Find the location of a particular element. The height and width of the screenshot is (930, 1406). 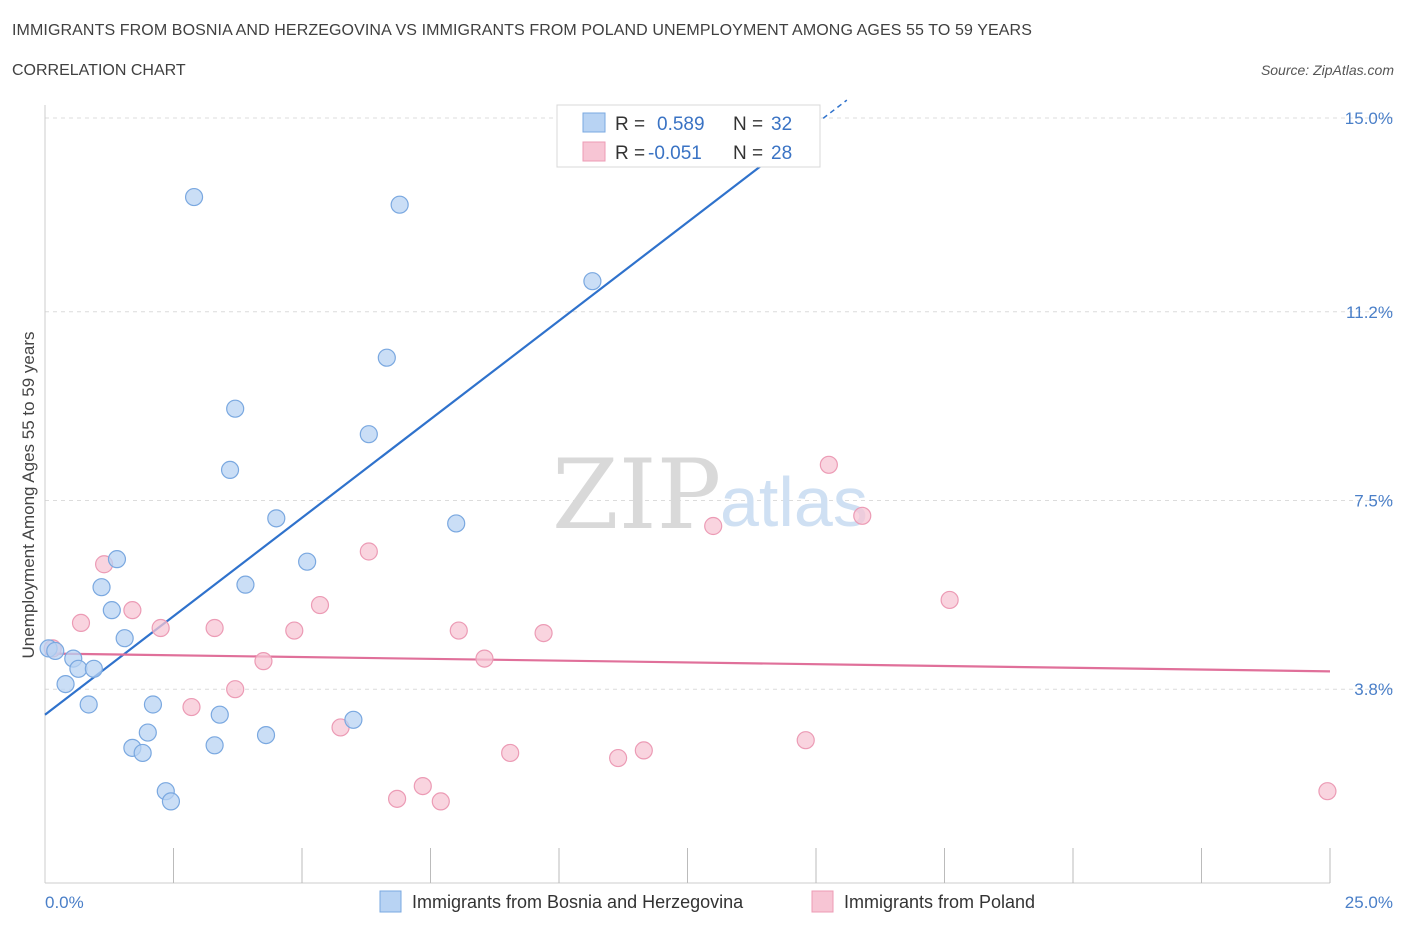

legend-r-label-1: R = is located at coordinates (630, 124).